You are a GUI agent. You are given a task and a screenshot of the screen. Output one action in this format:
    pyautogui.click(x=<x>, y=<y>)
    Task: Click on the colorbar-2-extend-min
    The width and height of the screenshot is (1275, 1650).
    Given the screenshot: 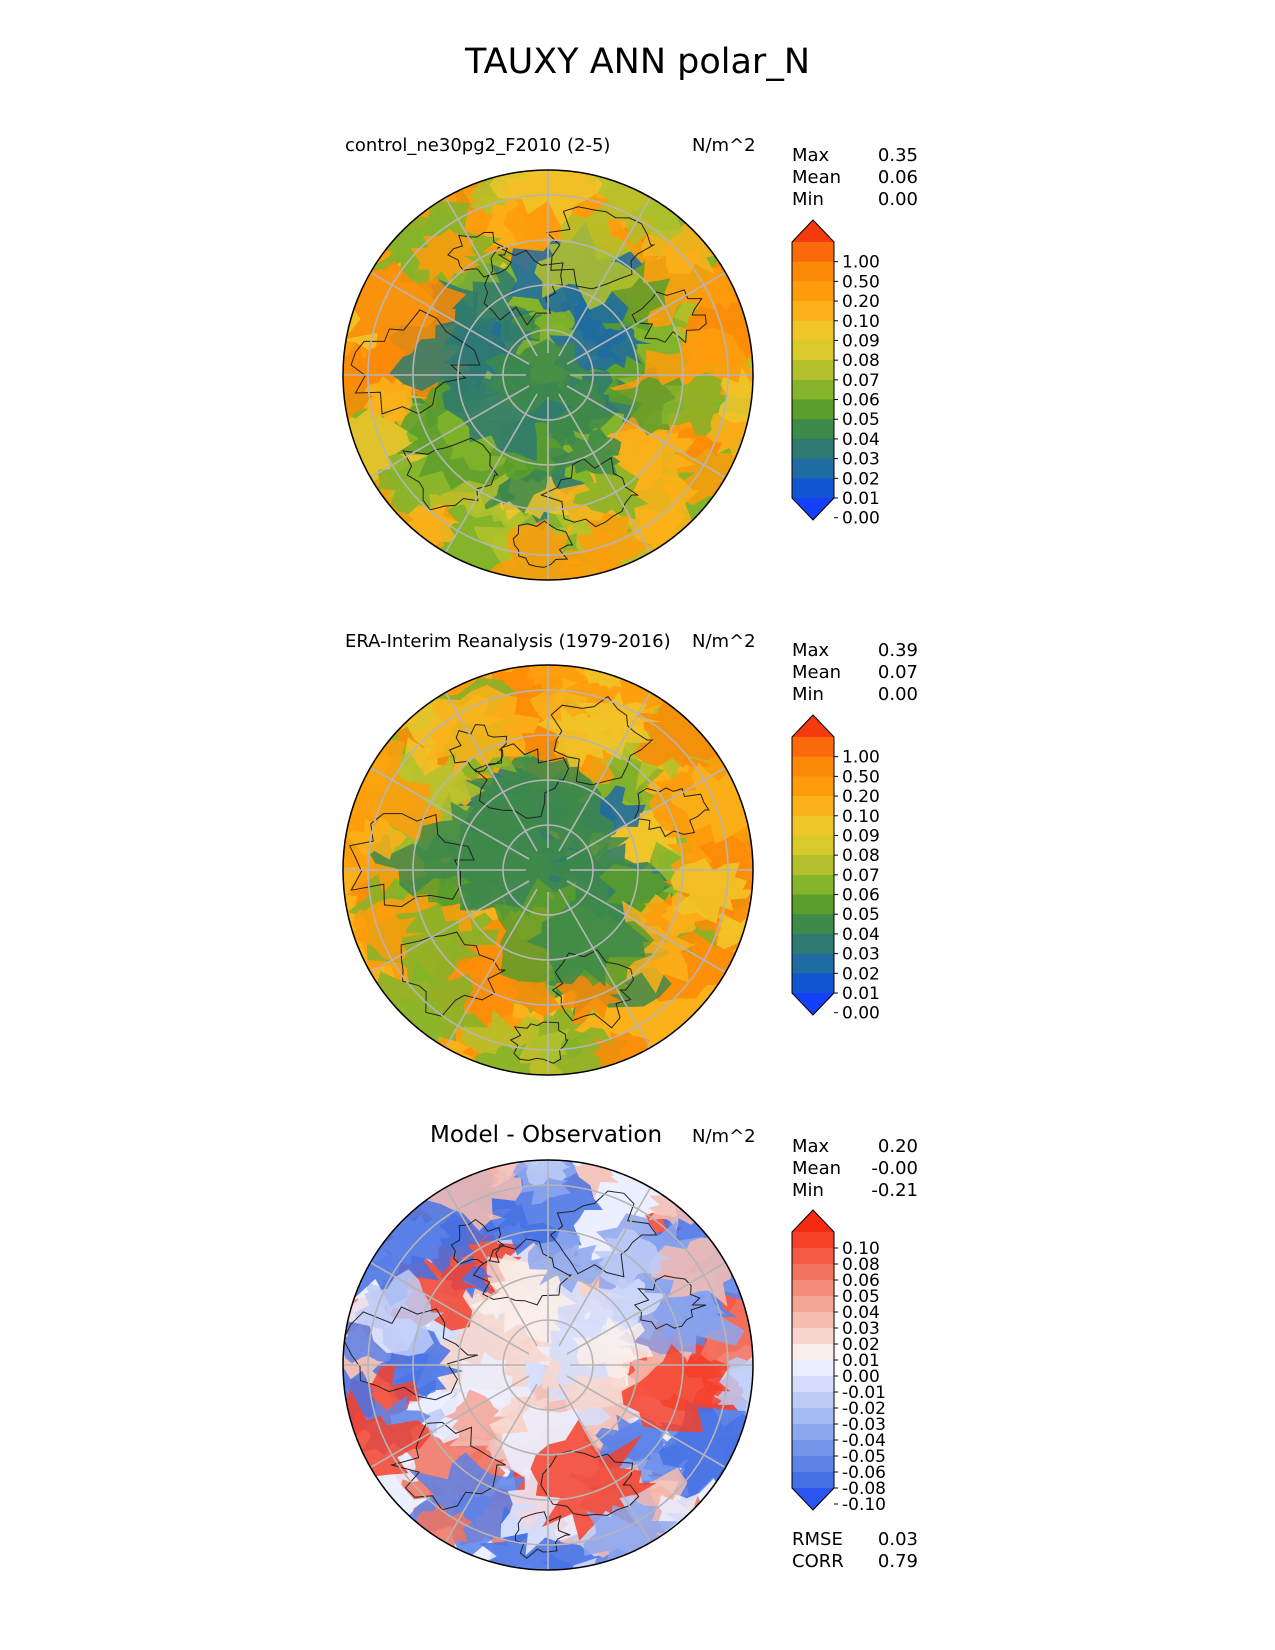 What is the action you would take?
    pyautogui.click(x=813, y=1499)
    